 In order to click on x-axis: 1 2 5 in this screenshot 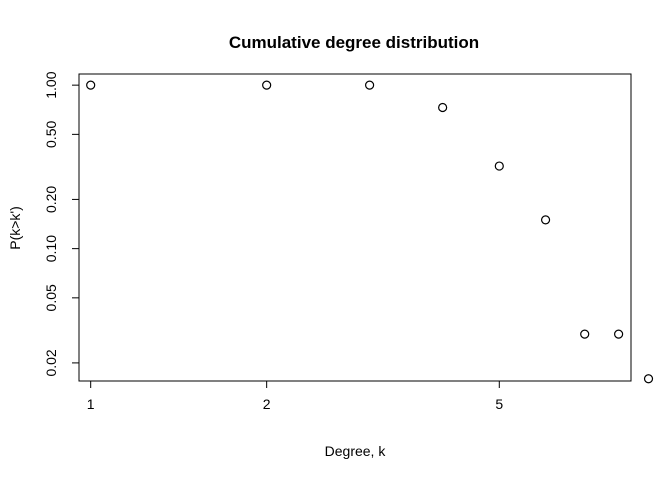, I will do `click(295, 396)`.